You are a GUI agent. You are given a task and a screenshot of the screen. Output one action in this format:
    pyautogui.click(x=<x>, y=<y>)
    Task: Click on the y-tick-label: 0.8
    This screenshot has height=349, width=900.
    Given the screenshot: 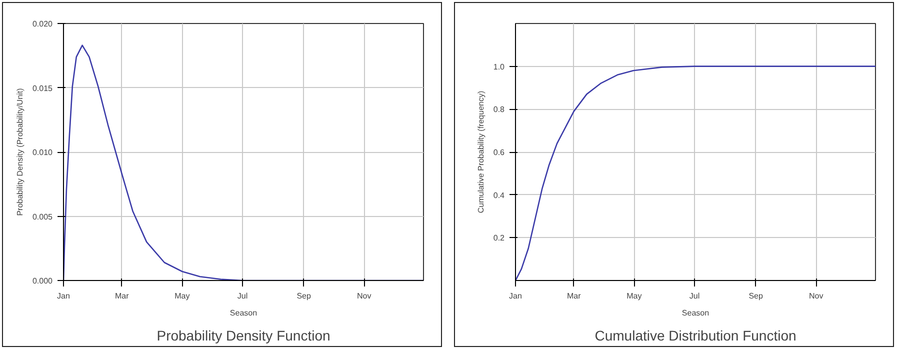 What is the action you would take?
    pyautogui.click(x=499, y=109)
    